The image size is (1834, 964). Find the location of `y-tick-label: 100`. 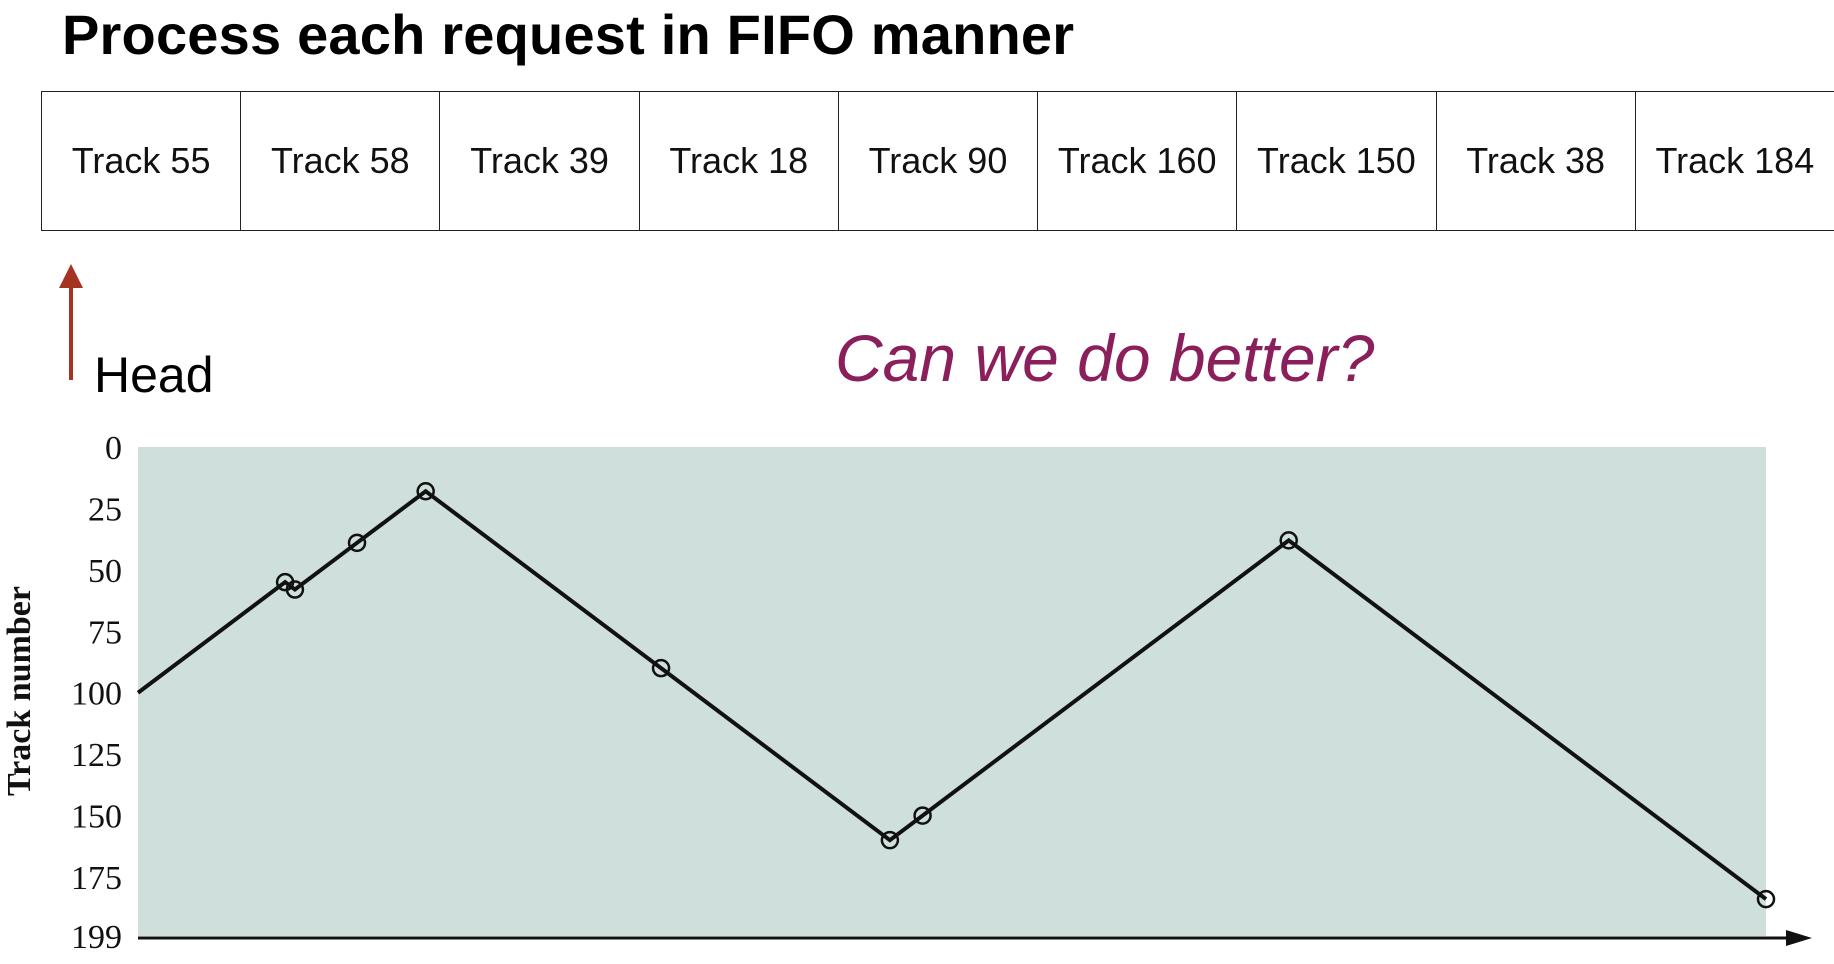

y-tick-label: 100 is located at coordinates (96, 694).